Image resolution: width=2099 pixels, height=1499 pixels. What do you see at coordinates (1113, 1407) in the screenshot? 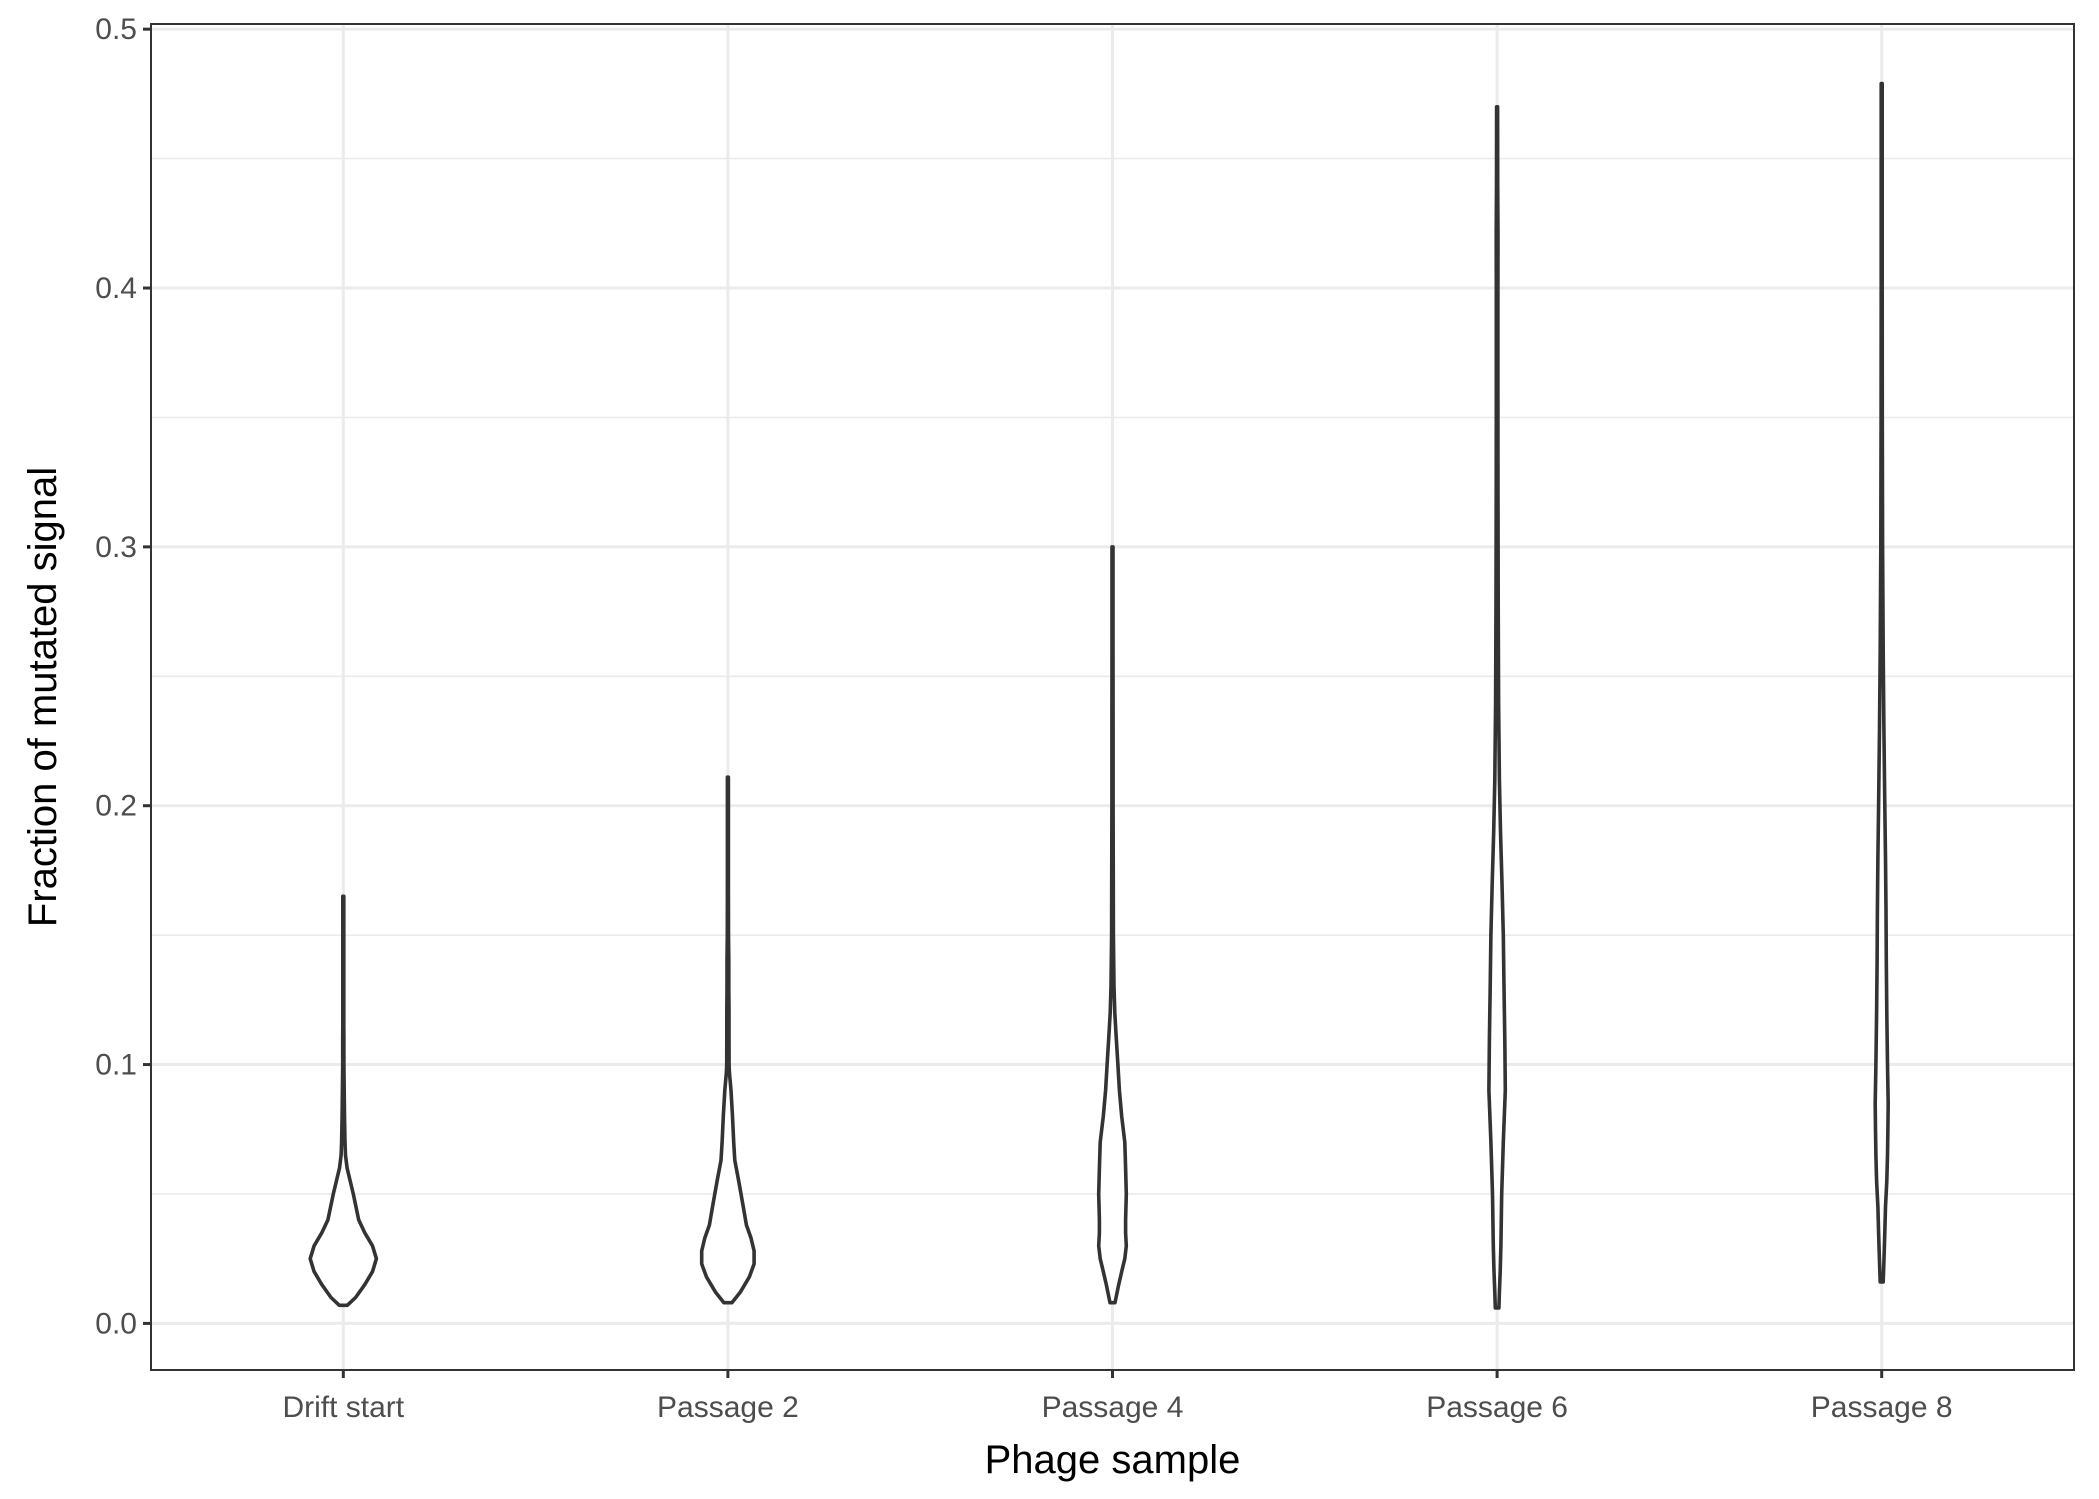
I see `x-tick-label: Passage 4` at bounding box center [1113, 1407].